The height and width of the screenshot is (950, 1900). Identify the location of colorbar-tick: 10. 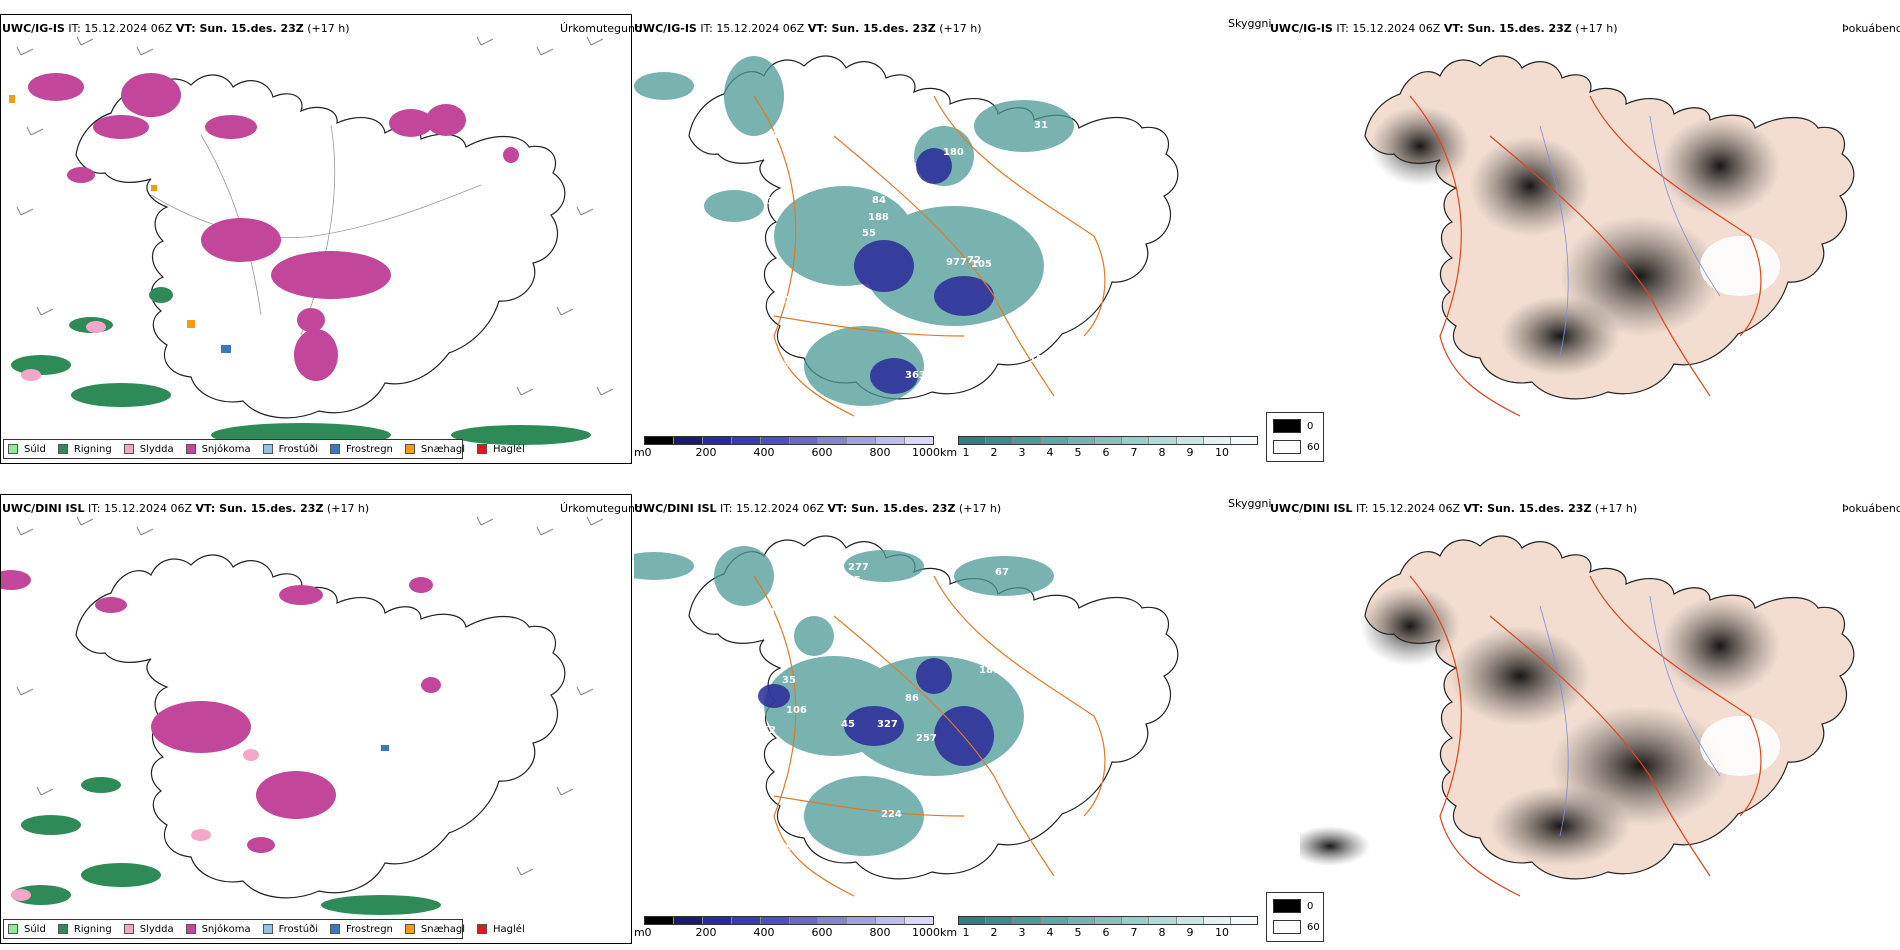
(1222, 452).